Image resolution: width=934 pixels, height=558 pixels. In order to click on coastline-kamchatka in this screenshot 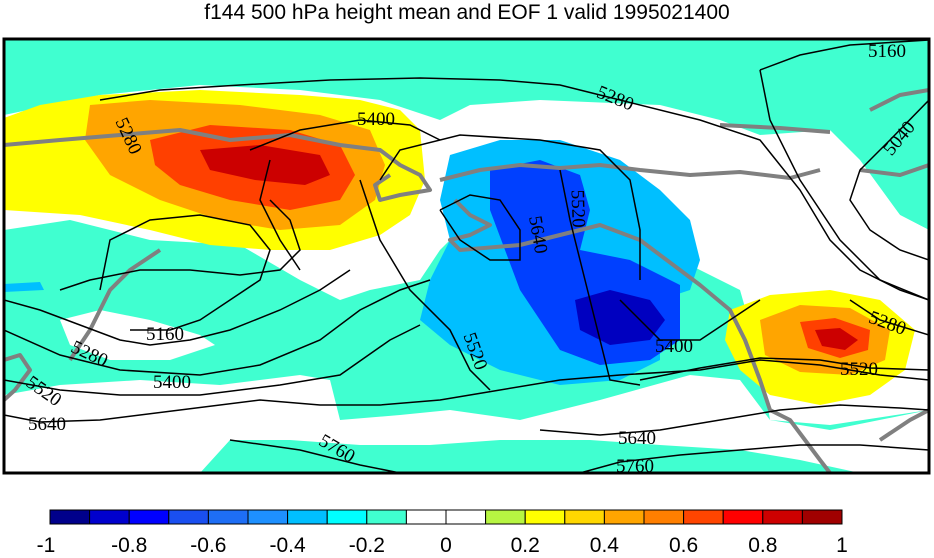, I will do `click(115, 305)`.